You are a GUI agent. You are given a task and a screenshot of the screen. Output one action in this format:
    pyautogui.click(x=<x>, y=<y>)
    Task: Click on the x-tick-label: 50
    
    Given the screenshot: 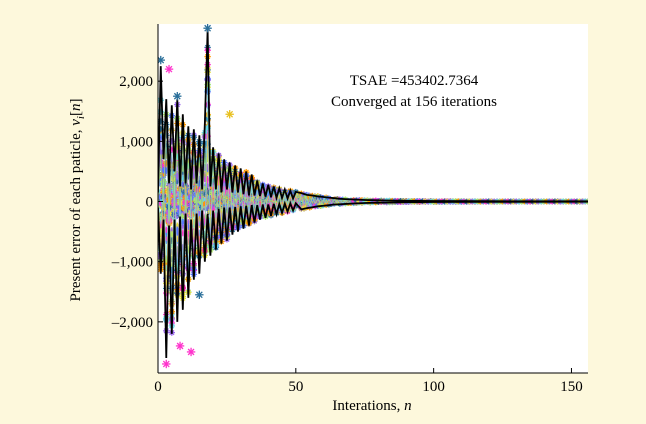 What is the action you would take?
    pyautogui.click(x=295, y=387)
    